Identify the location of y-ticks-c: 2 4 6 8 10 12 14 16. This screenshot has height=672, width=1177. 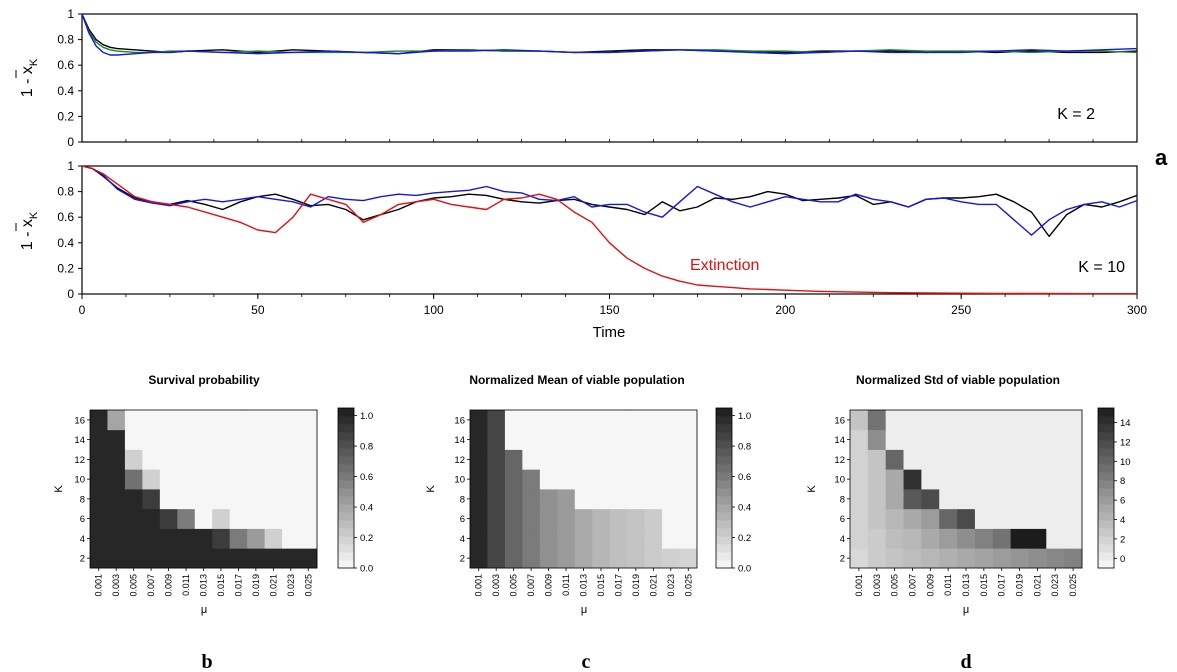
(462, 490).